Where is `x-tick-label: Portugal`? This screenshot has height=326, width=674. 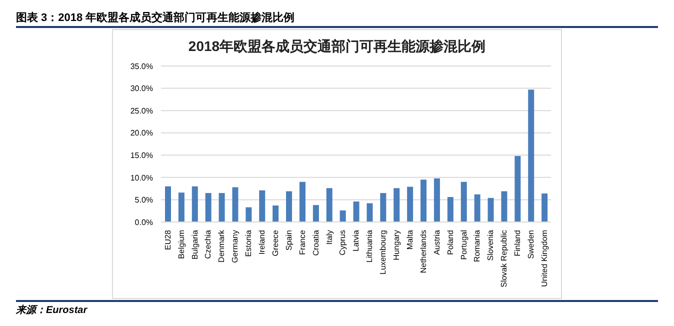 x-tick-label: Portugal is located at coordinates (463, 245).